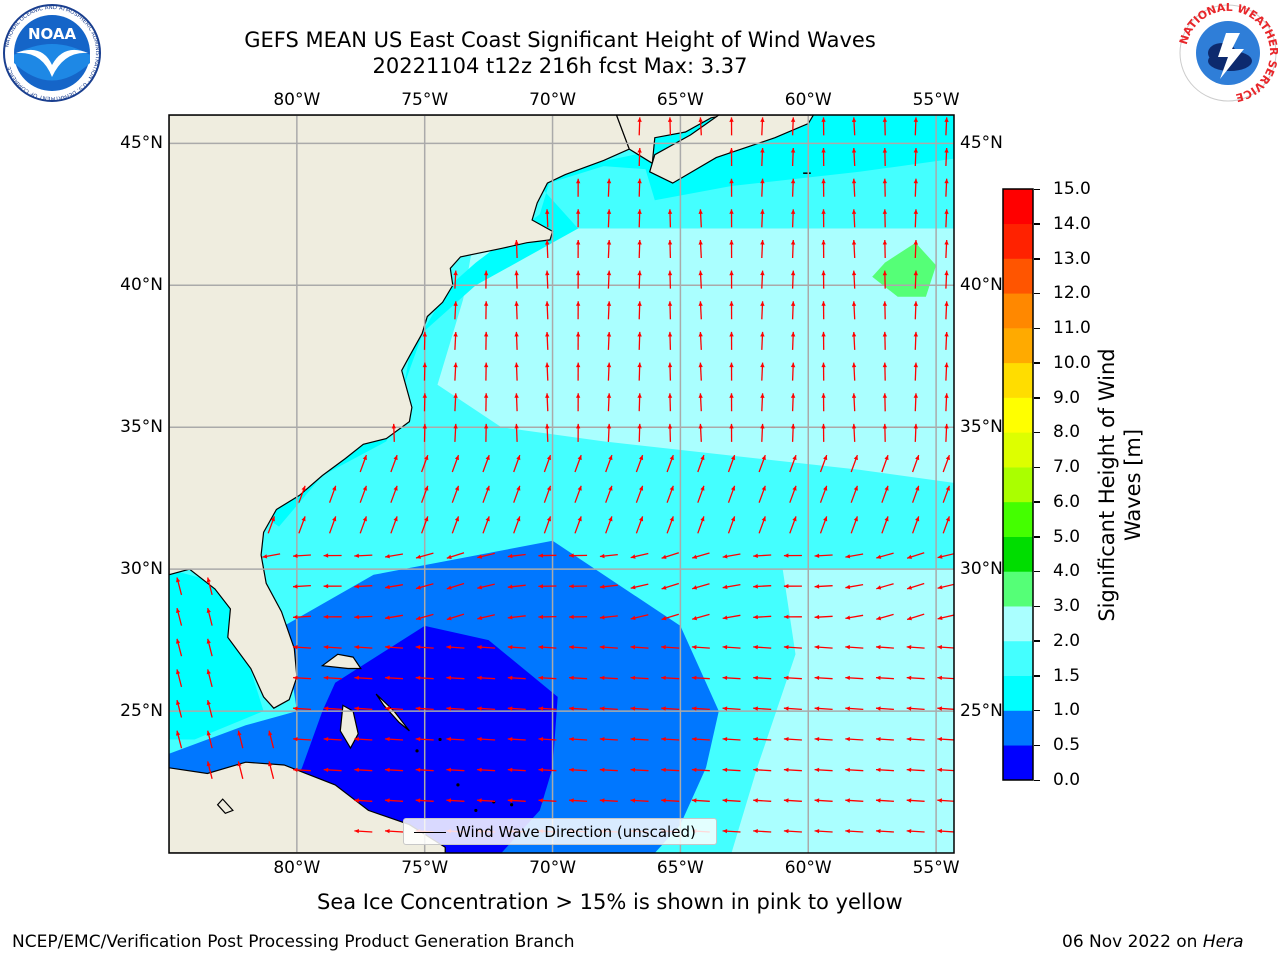  I want to click on colorbar, so click(1018, 484).